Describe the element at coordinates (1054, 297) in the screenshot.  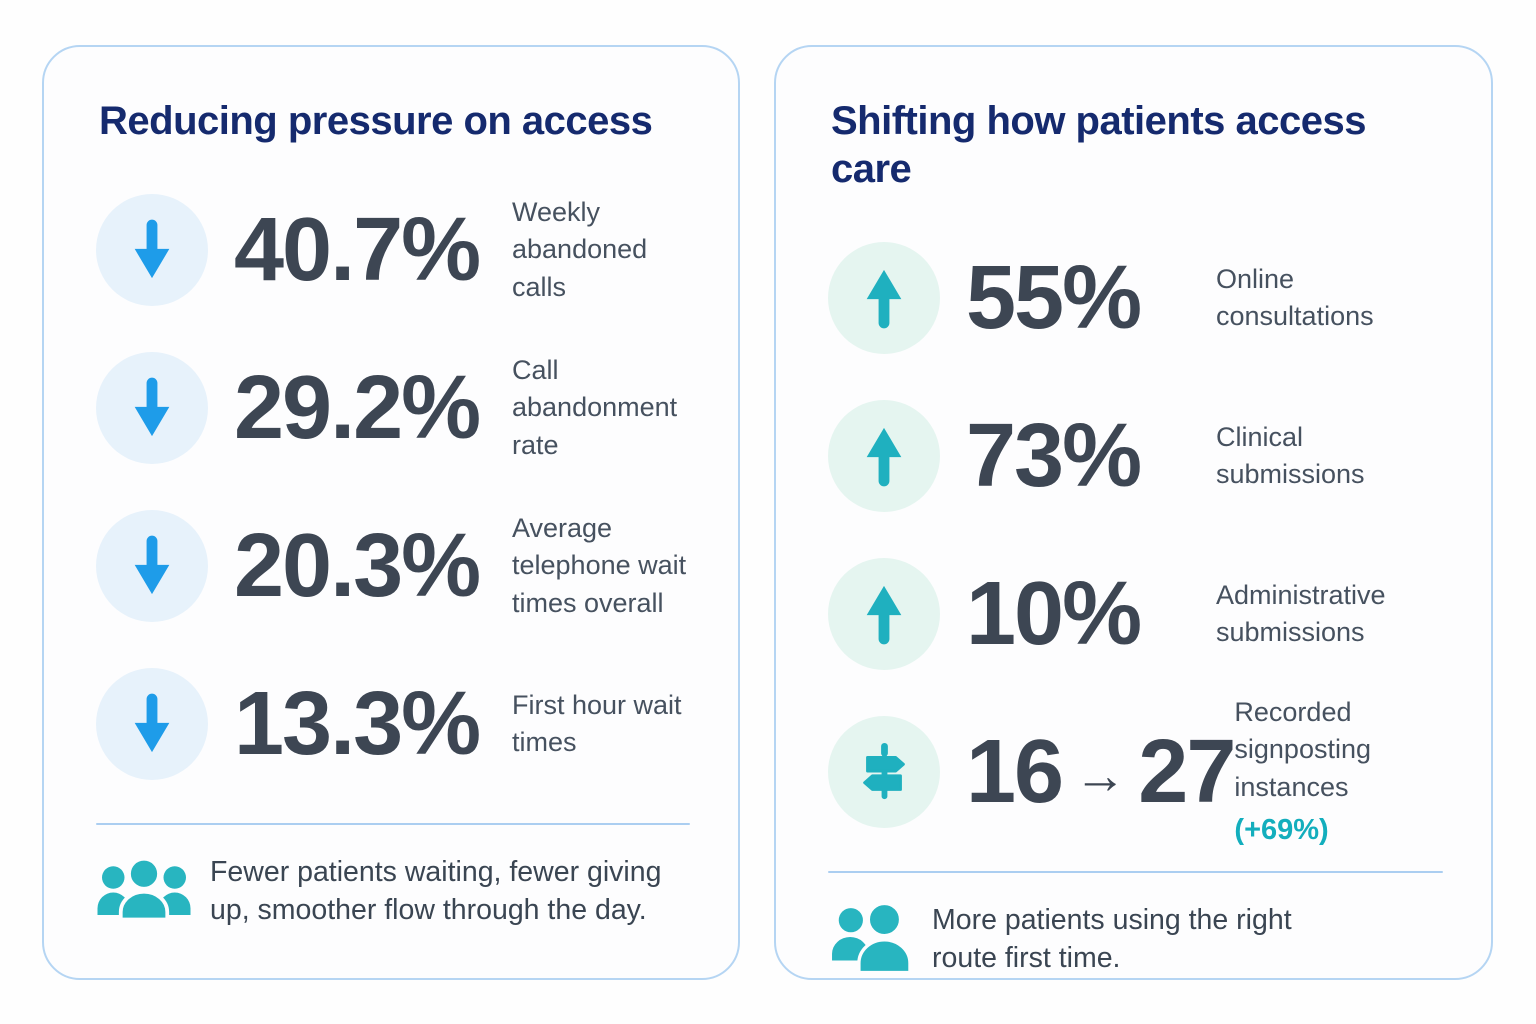
I see `stat-value: 55%` at that location.